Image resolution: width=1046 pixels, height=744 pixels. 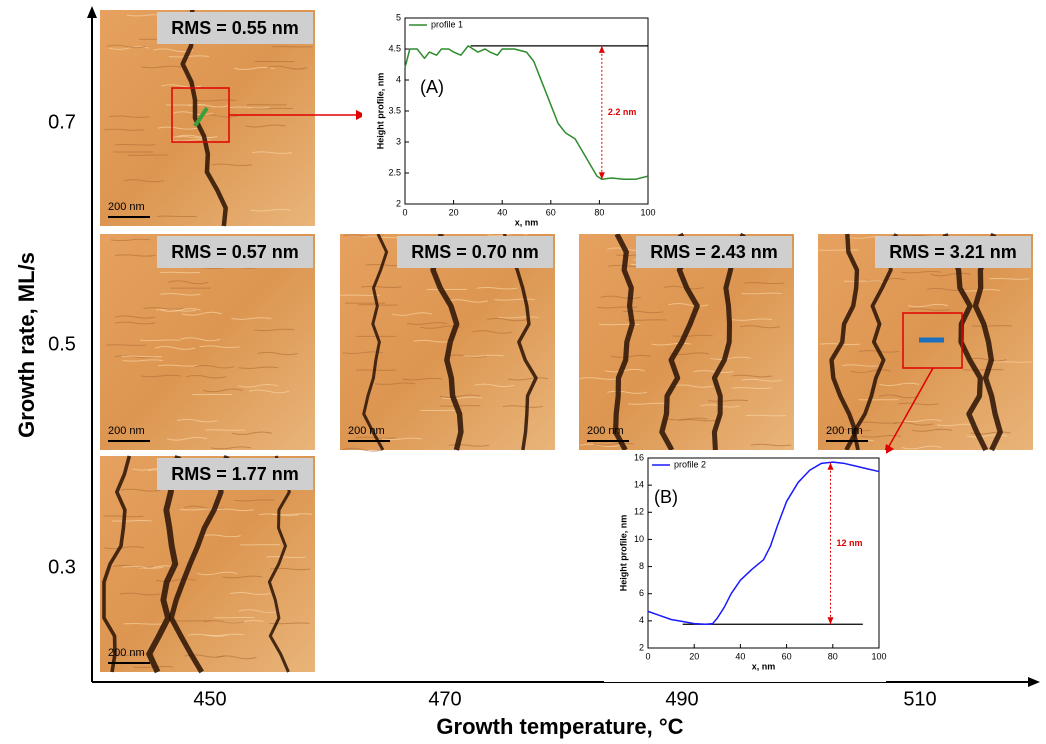 What do you see at coordinates (394, 48) in the screenshot?
I see `y-tick-label: 4.5` at bounding box center [394, 48].